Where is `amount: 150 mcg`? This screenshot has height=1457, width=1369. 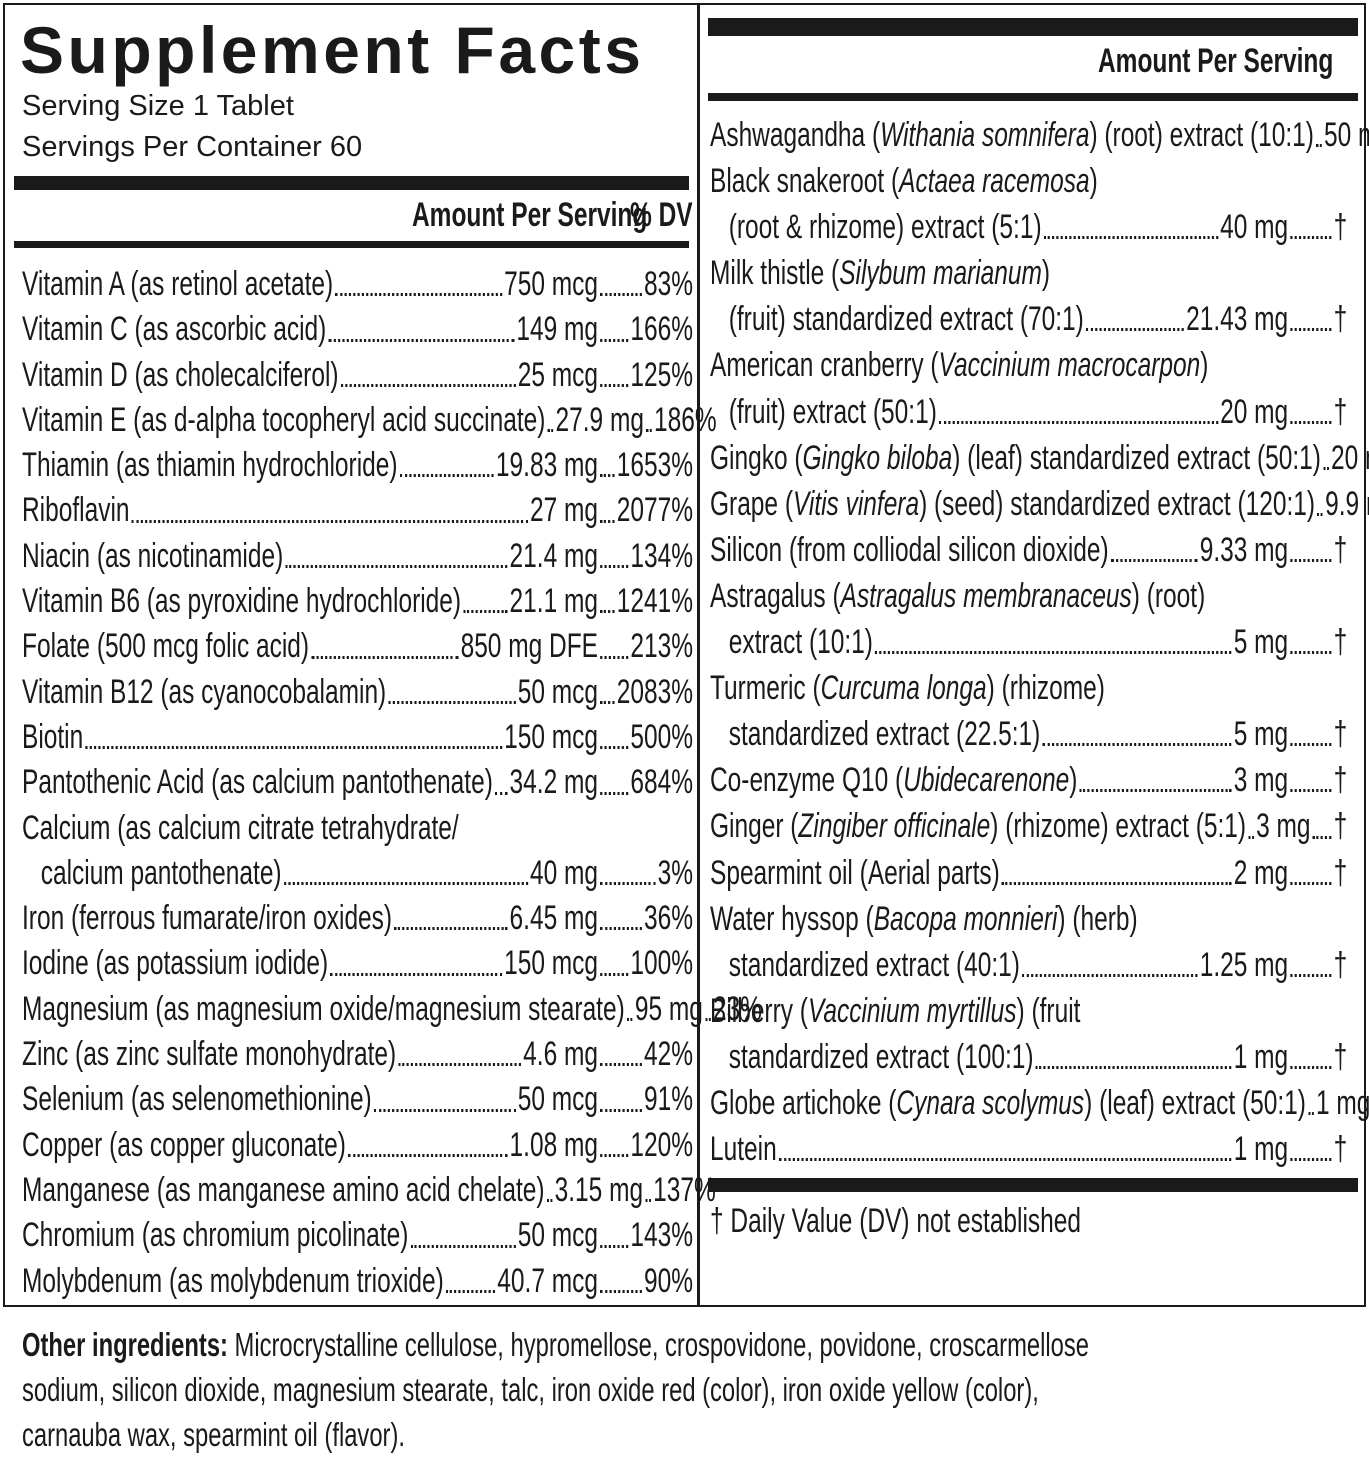 amount: 150 mcg is located at coordinates (551, 963).